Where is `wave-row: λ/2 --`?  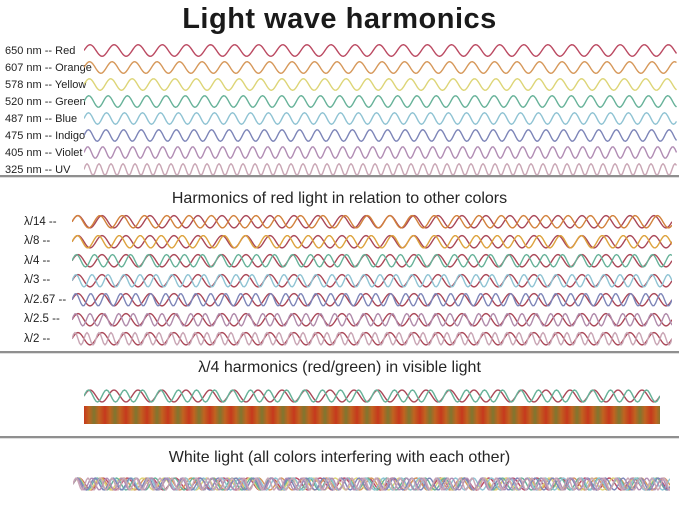 wave-row: λ/2 -- is located at coordinates (339, 339).